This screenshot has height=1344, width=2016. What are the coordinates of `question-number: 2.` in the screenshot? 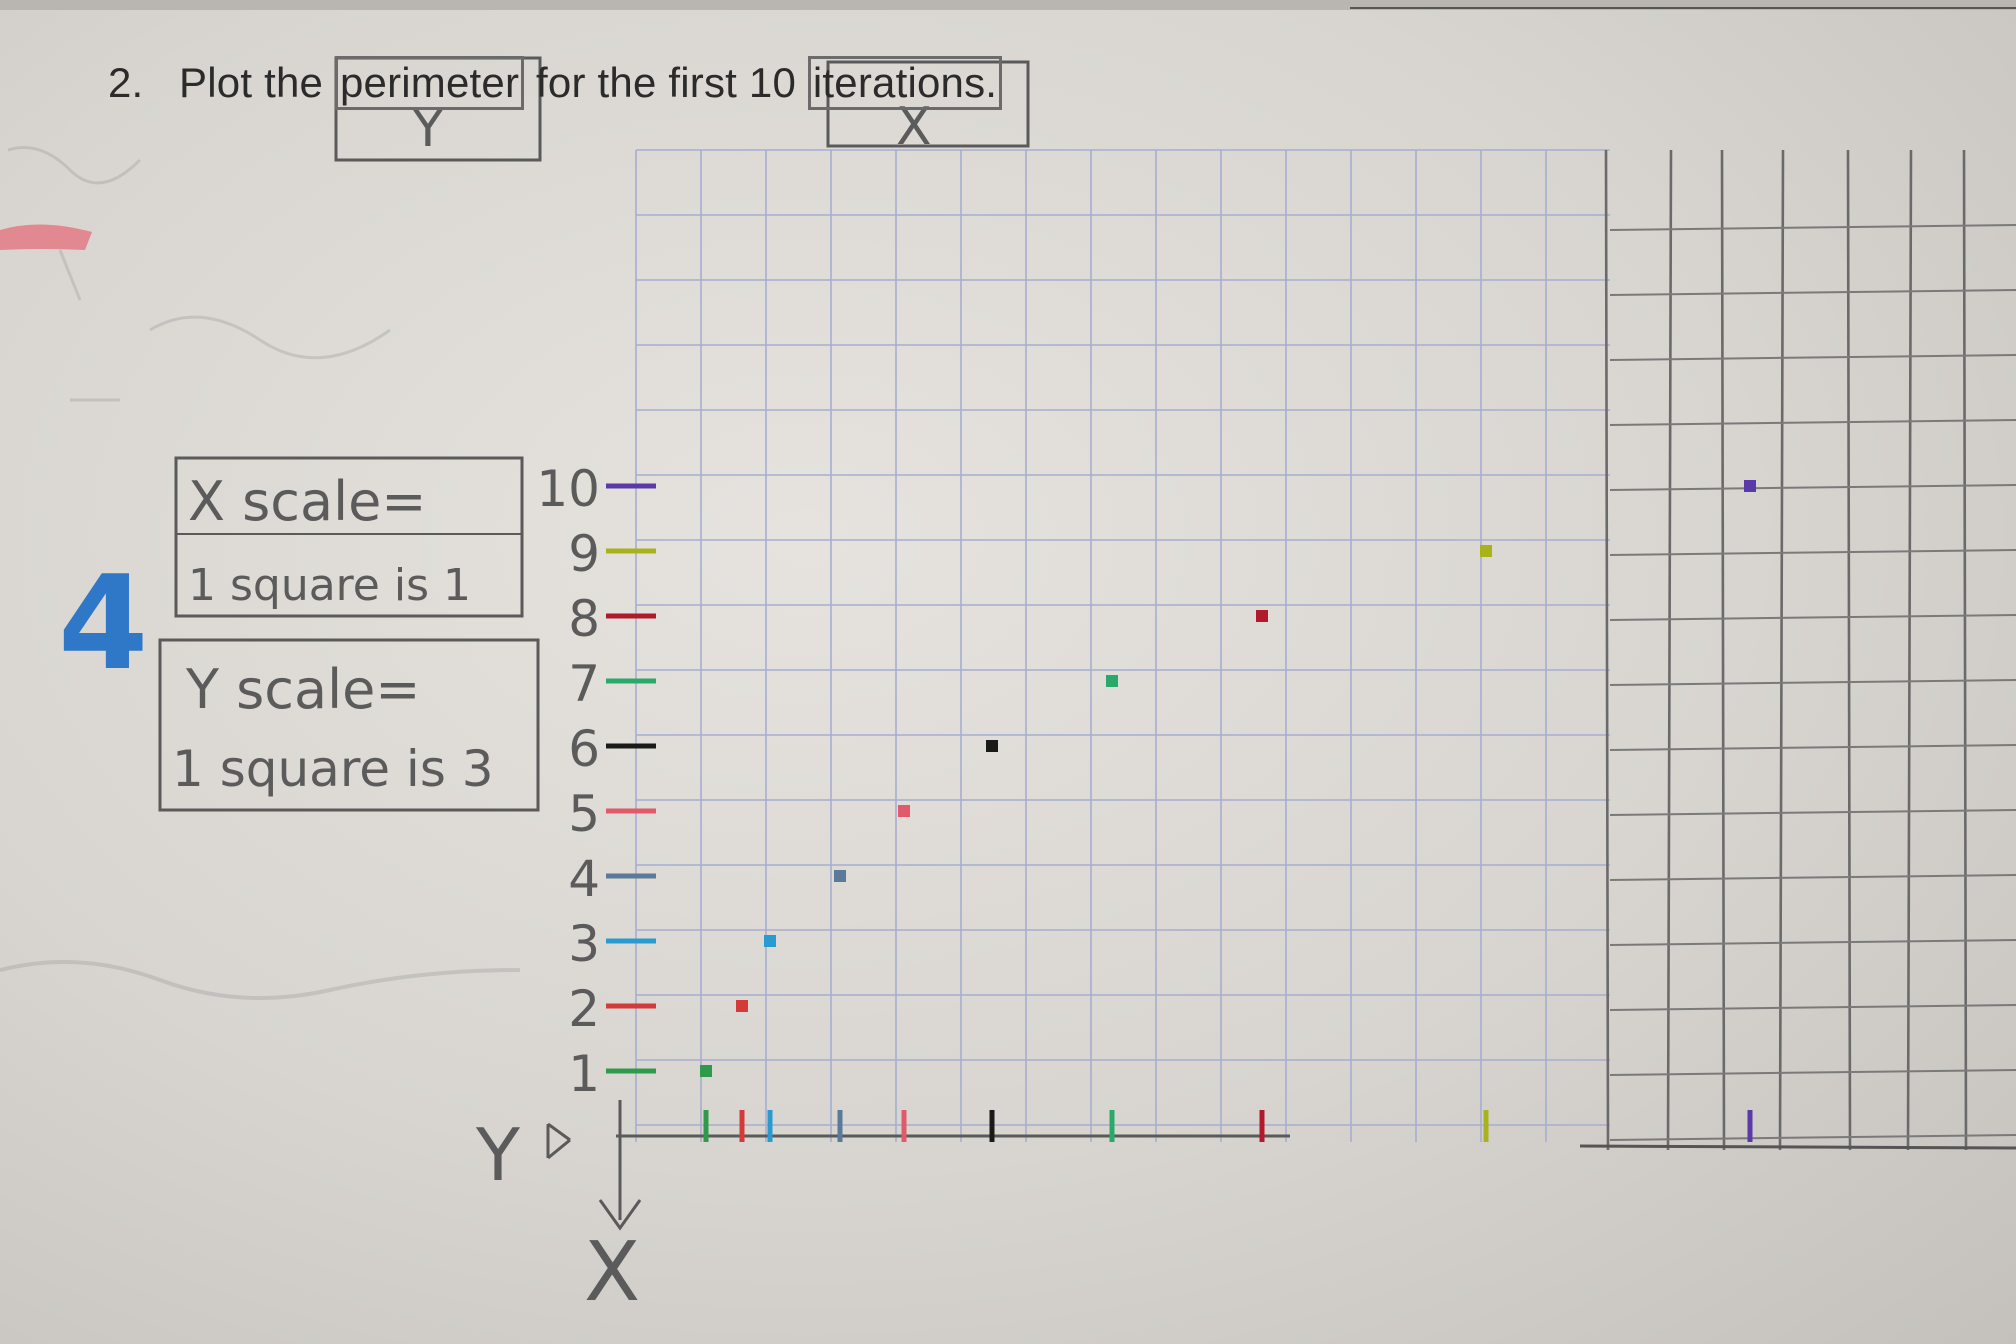 It's located at (126, 82).